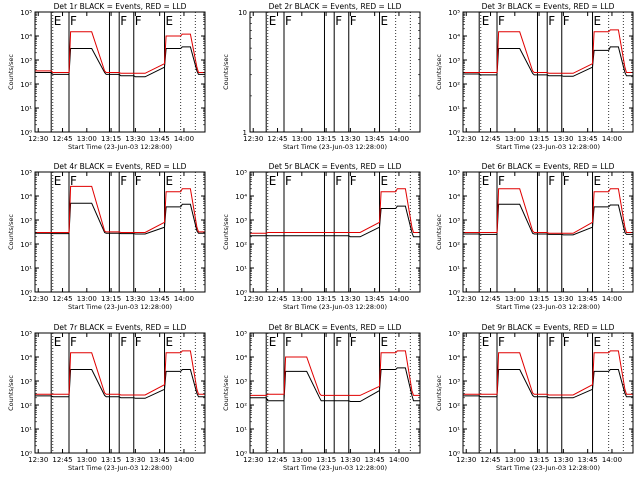 The width and height of the screenshot is (640, 484). I want to click on panel-title: Det 6r BLACK = Events, RED = LLD, so click(548, 166).